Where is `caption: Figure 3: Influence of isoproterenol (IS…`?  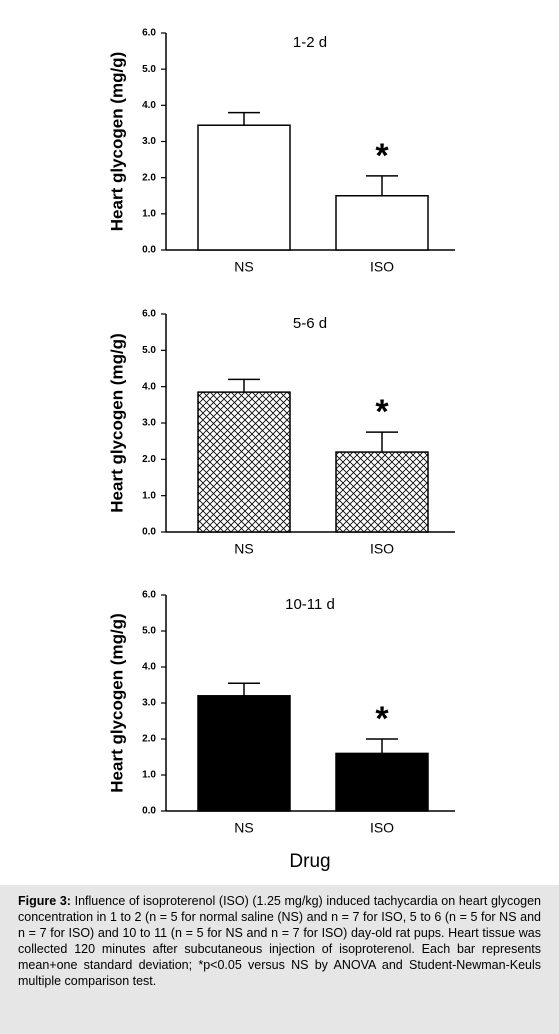
caption: Figure 3: Influence of isoproterenol (IS… is located at coordinates (279, 959).